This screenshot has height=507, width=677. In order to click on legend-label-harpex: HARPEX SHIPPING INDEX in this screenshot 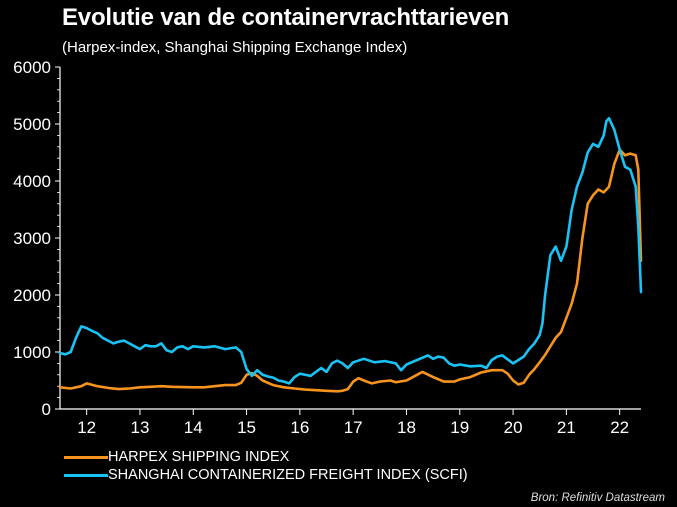, I will do `click(199, 457)`.